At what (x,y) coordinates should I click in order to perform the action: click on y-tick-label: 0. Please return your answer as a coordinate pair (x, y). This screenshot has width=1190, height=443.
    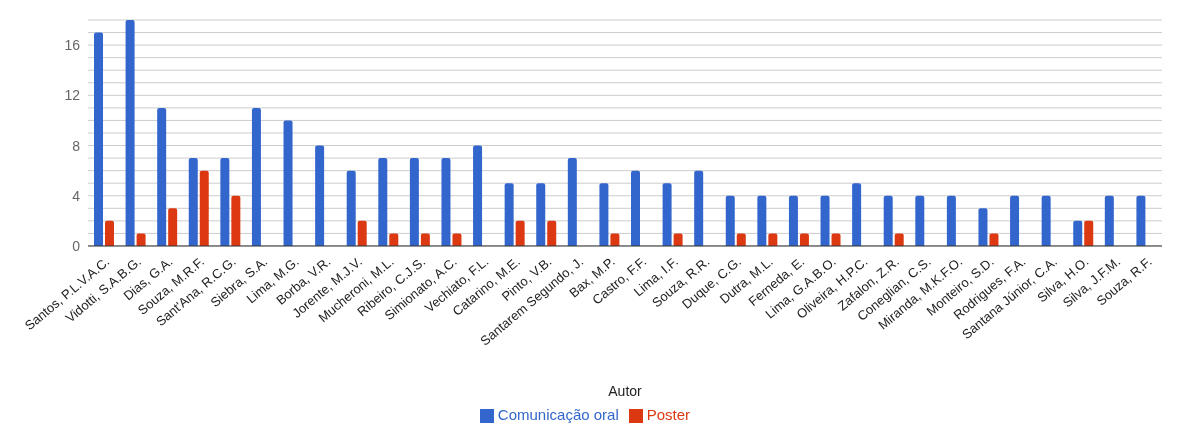
    Looking at the image, I should click on (76, 245).